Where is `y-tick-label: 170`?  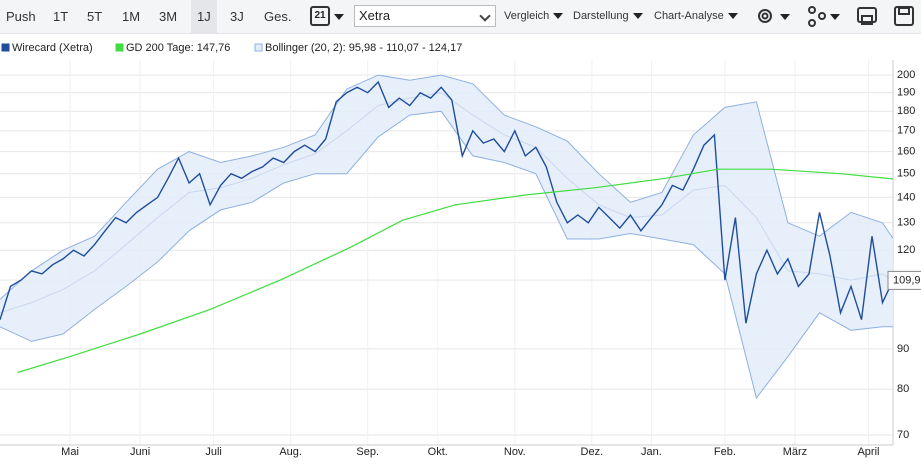 y-tick-label: 170 is located at coordinates (906, 131).